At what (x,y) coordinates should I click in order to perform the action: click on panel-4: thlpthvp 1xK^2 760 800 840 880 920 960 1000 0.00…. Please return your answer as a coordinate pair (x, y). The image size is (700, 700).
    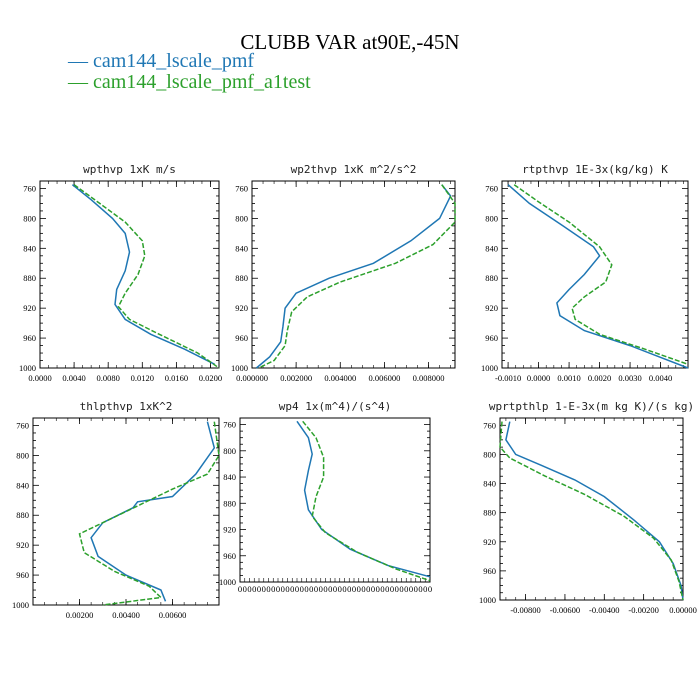
    Looking at the image, I should click on (116, 510).